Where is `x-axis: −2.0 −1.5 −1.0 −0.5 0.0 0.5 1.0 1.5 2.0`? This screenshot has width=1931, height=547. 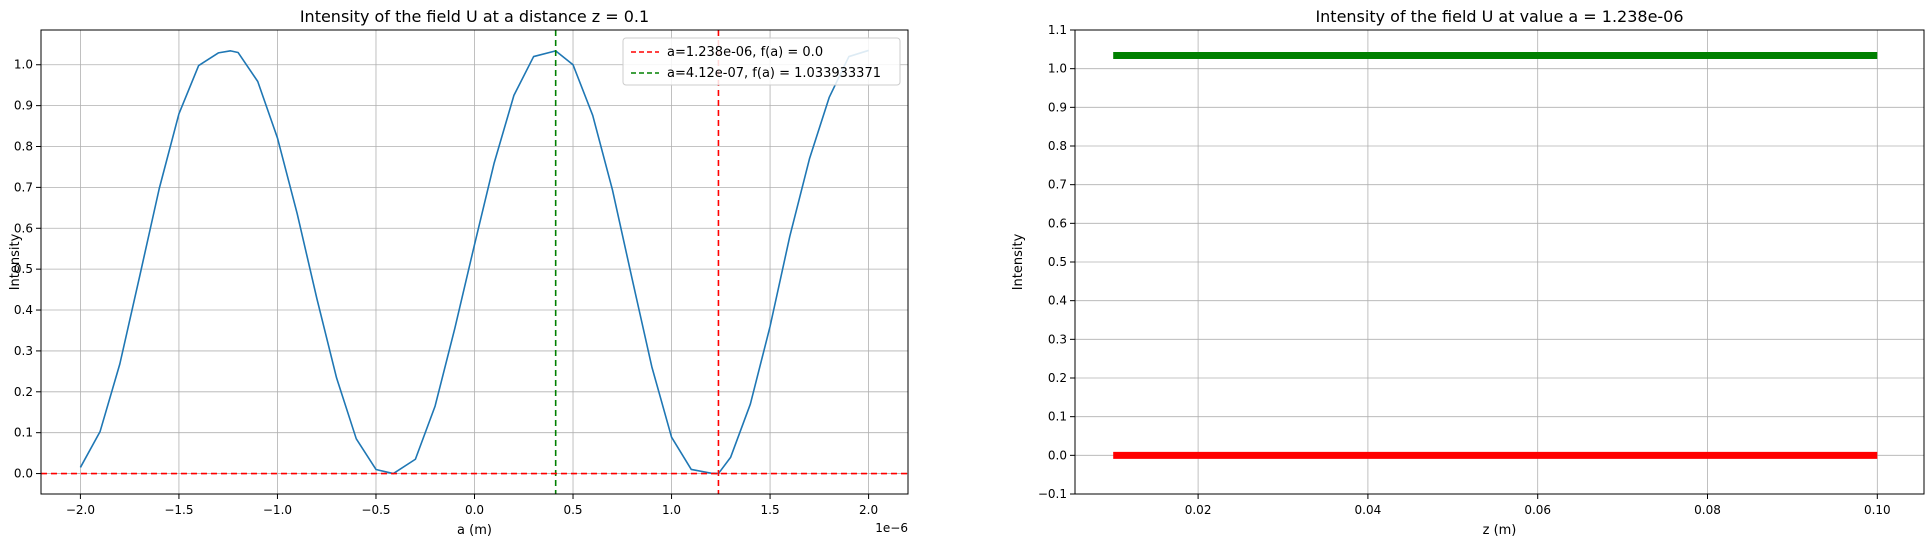 x-axis: −2.0 −1.5 −1.0 −0.5 0.0 0.5 1.0 1.5 2.0 is located at coordinates (472, 505).